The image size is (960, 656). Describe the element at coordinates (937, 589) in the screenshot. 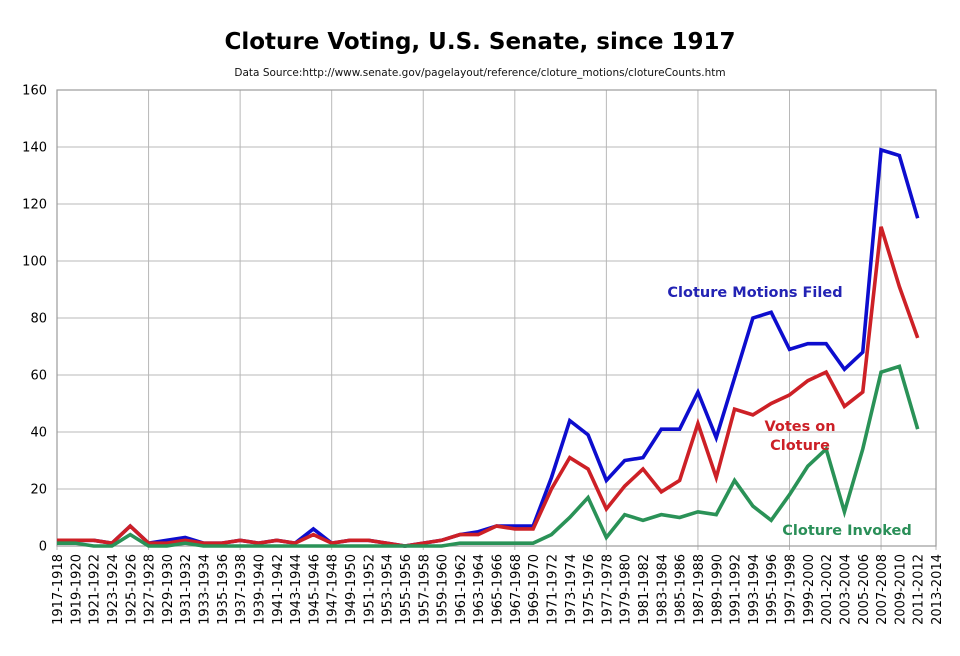

I see `x-tick-label: 2013-2014` at that location.